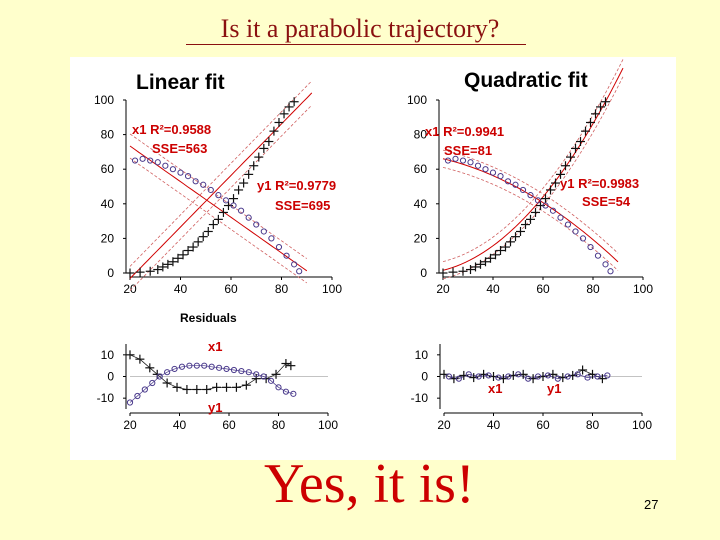  What do you see at coordinates (356, 44) in the screenshot?
I see `title-underline` at bounding box center [356, 44].